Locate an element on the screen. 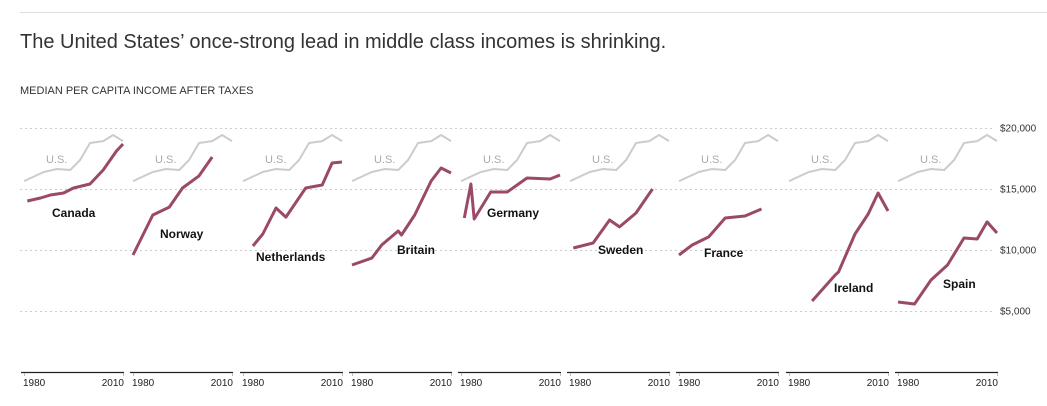 The image size is (1047, 406). country-line-canada is located at coordinates (75, 172).